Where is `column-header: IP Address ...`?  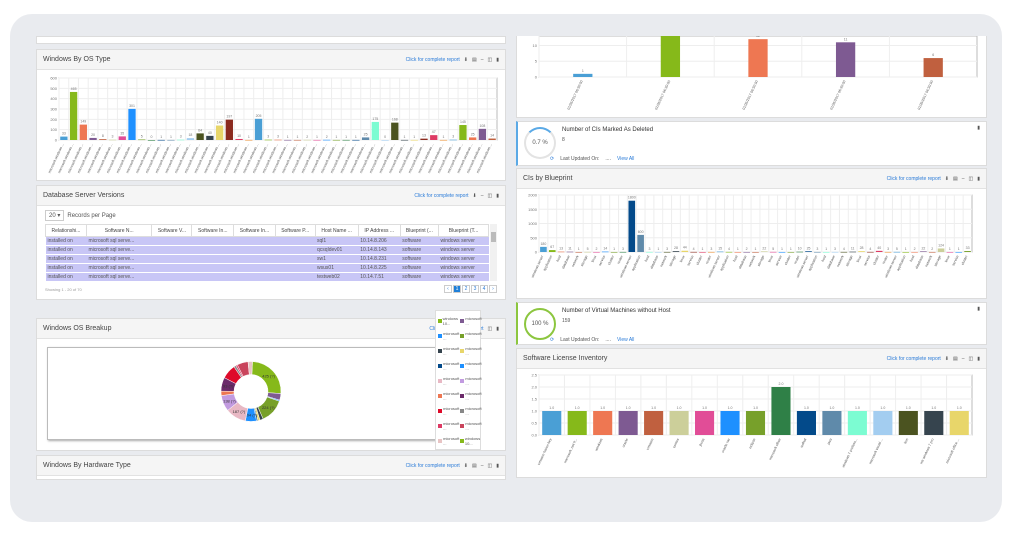 column-header: IP Address ... is located at coordinates (379, 230).